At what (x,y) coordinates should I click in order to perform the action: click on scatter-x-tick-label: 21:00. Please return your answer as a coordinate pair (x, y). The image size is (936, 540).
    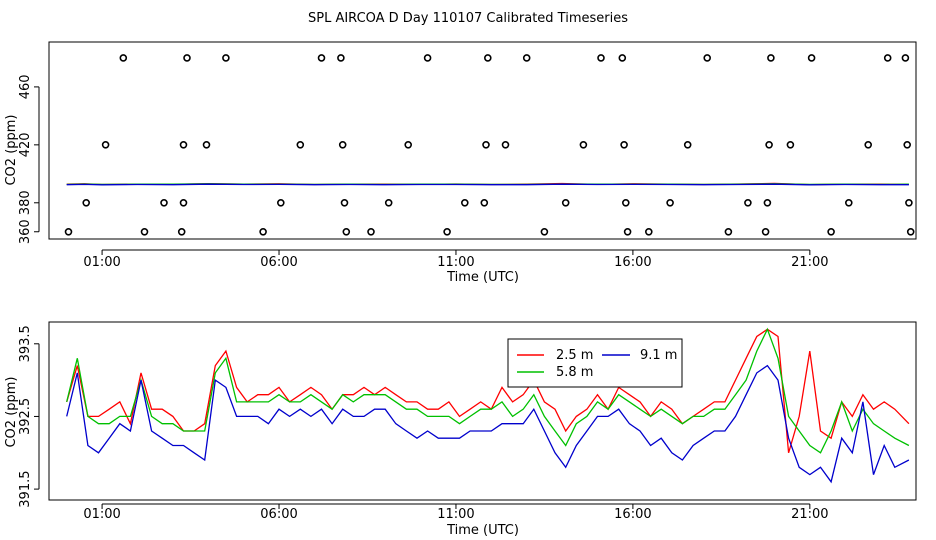
    Looking at the image, I should click on (809, 262).